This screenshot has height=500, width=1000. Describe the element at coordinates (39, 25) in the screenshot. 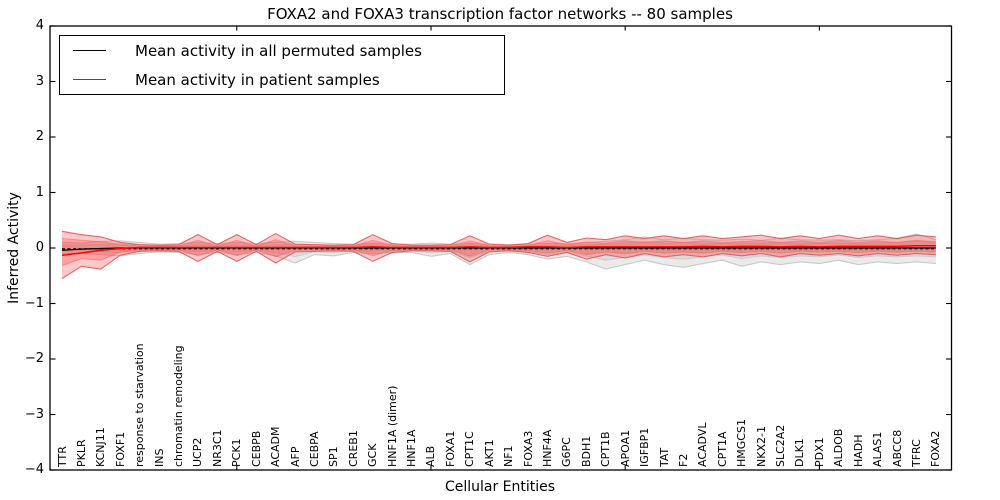

I see `y-tick-label: 4` at that location.